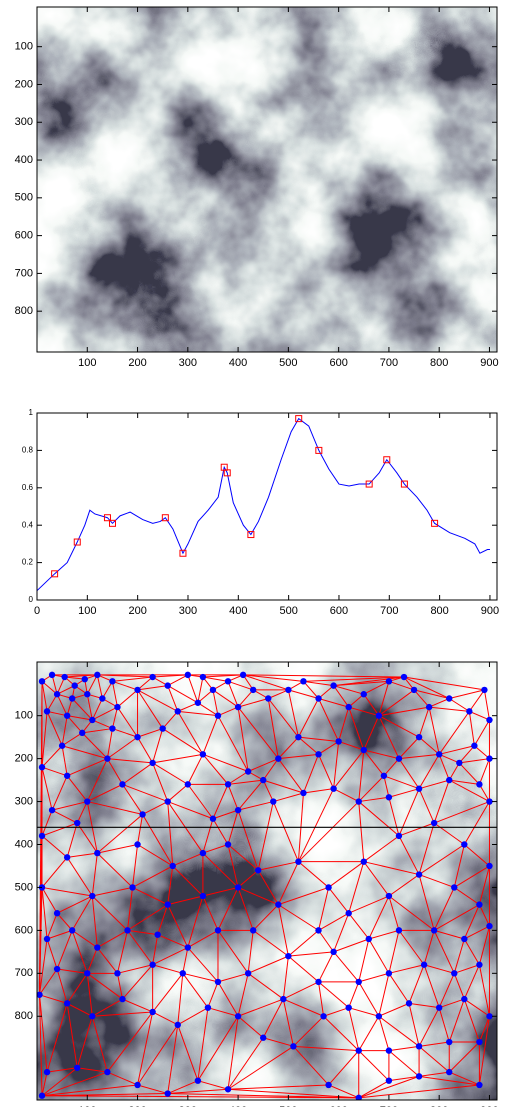 The image size is (511, 1107). What do you see at coordinates (24, 716) in the screenshot?
I see `y-tick-label: 100` at bounding box center [24, 716].